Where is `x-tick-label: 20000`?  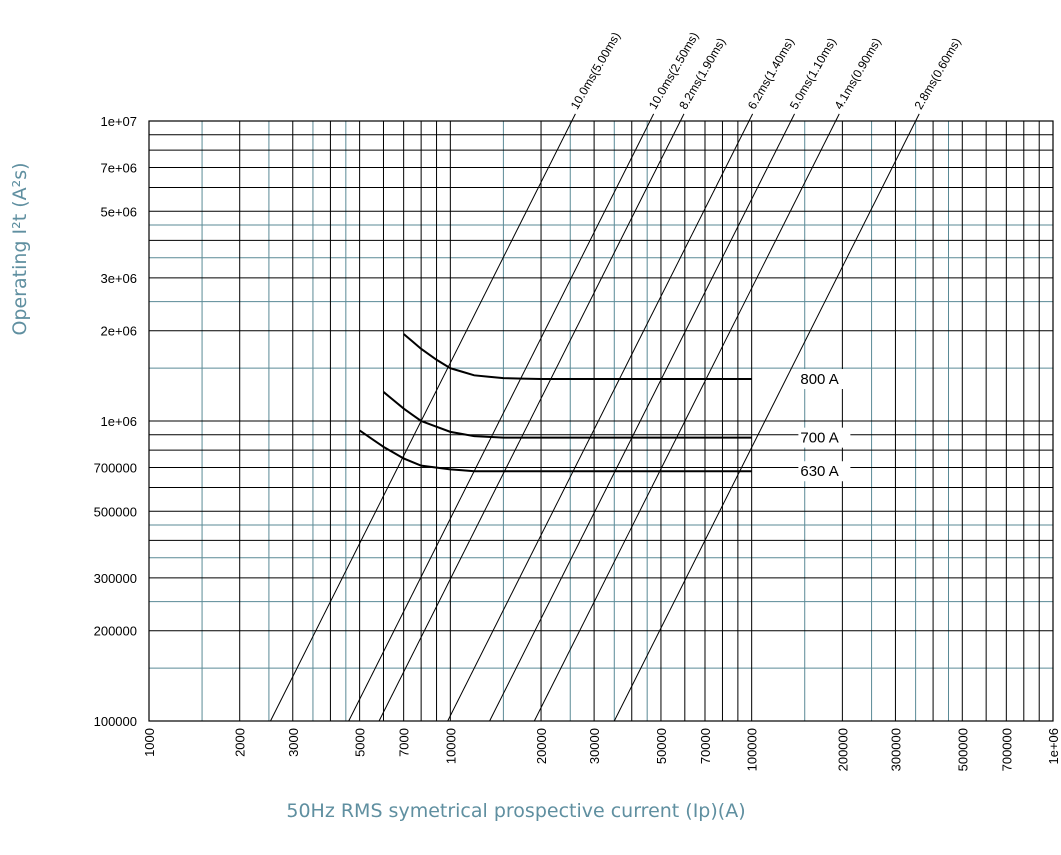
x-tick-label: 20000 is located at coordinates (541, 746).